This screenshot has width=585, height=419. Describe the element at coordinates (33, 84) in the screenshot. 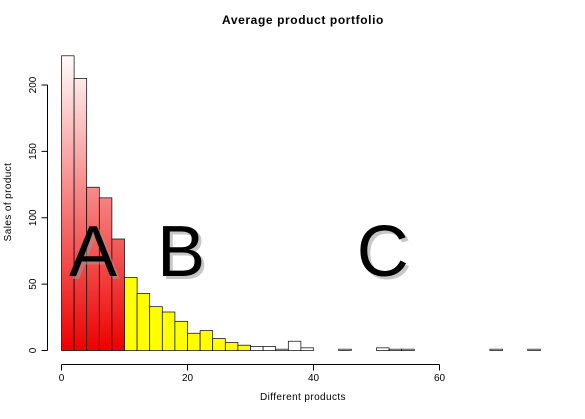

I see `y-tick-label: 200` at that location.